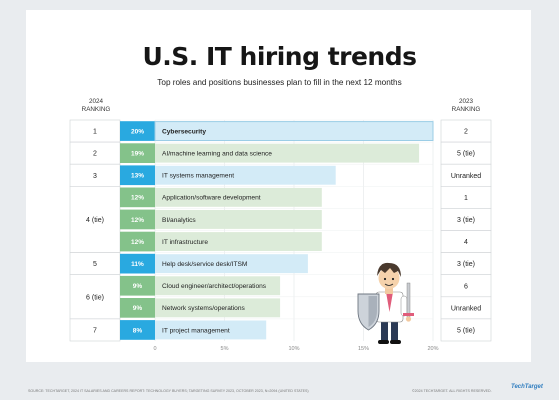 This screenshot has height=400, width=559. What do you see at coordinates (466, 286) in the screenshot?
I see `rank-2023-label: 6` at bounding box center [466, 286].